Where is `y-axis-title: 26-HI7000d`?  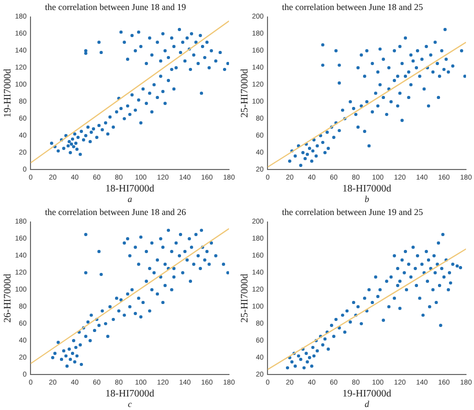
y-axis-title: 26-HI7000d is located at coordinates (8, 298).